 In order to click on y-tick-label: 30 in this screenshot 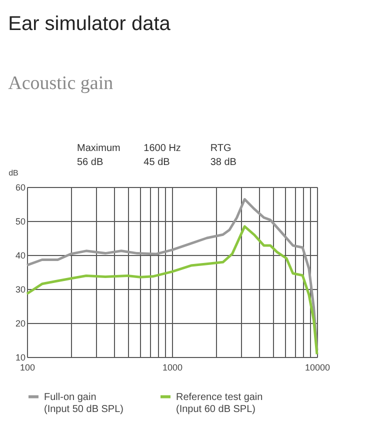, I will do `click(20, 289)`.